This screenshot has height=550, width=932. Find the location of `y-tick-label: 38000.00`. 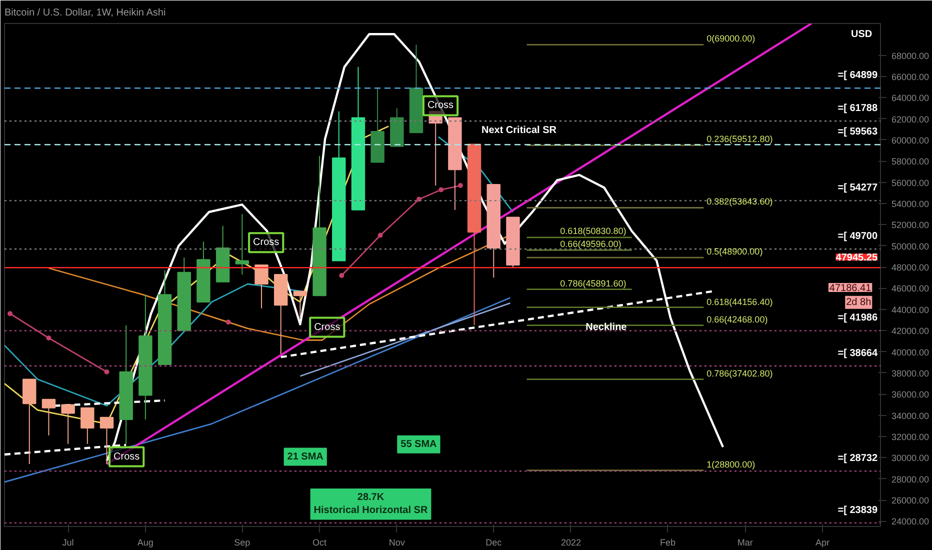

y-tick-label: 38000.00 is located at coordinates (911, 373).